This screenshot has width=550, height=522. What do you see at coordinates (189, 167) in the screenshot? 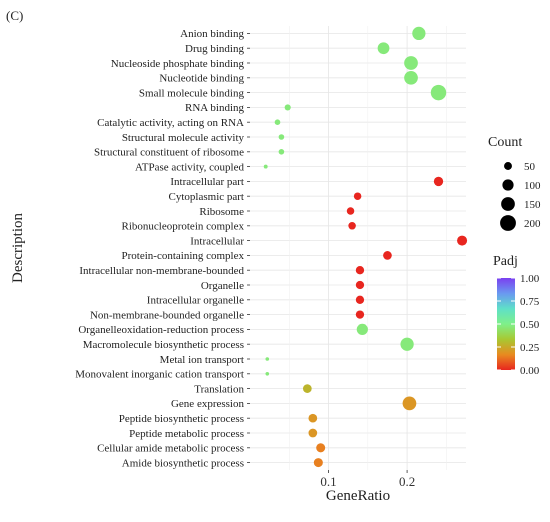
I see `category-label: ATPase activity, coupled` at bounding box center [189, 167].